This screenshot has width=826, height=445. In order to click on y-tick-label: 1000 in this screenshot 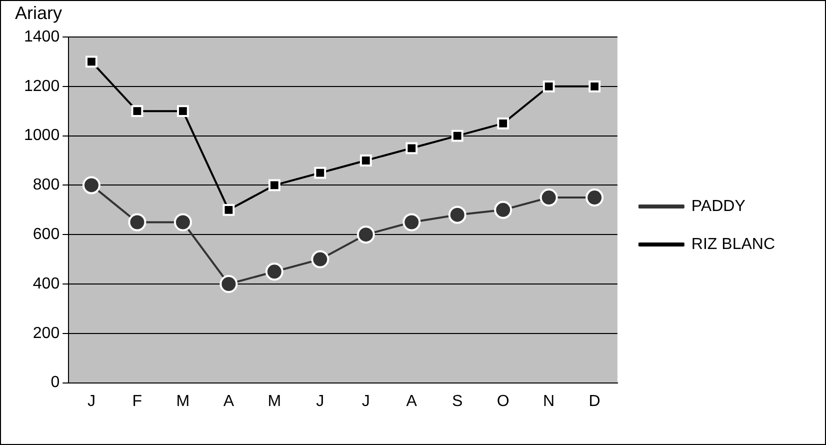, I will do `click(42, 135)`.